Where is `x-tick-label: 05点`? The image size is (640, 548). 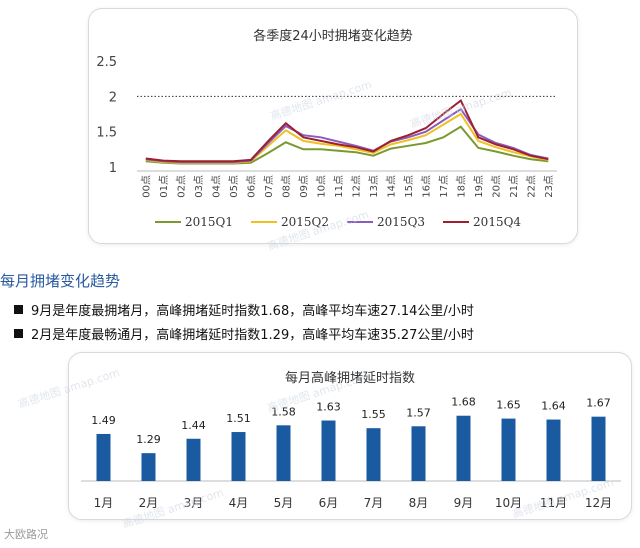 x-tick-label: 05点 is located at coordinates (234, 186).